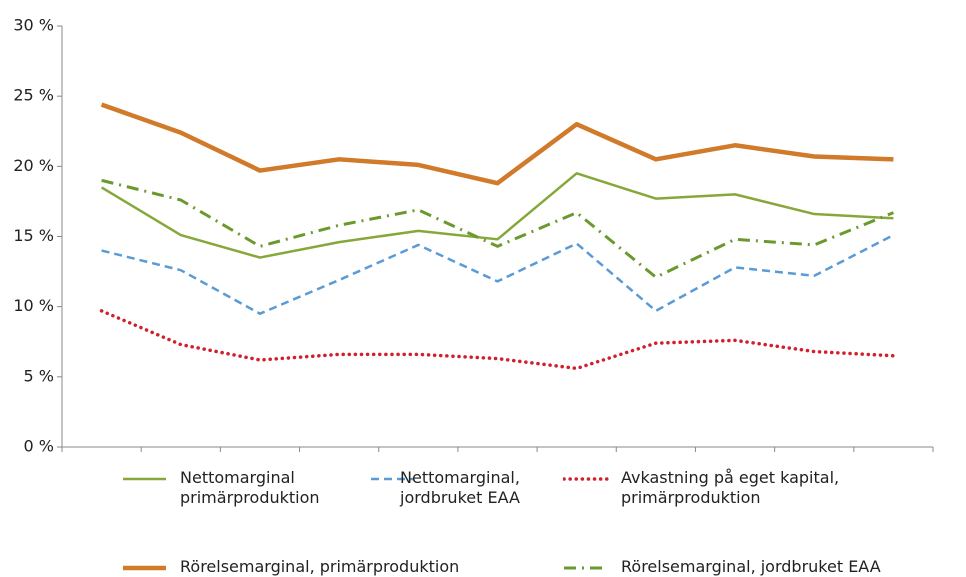 Image resolution: width=966 pixels, height=577 pixels. Describe the element at coordinates (418, 459) in the screenshot. I see `x-tick-label: 2015` at that location.